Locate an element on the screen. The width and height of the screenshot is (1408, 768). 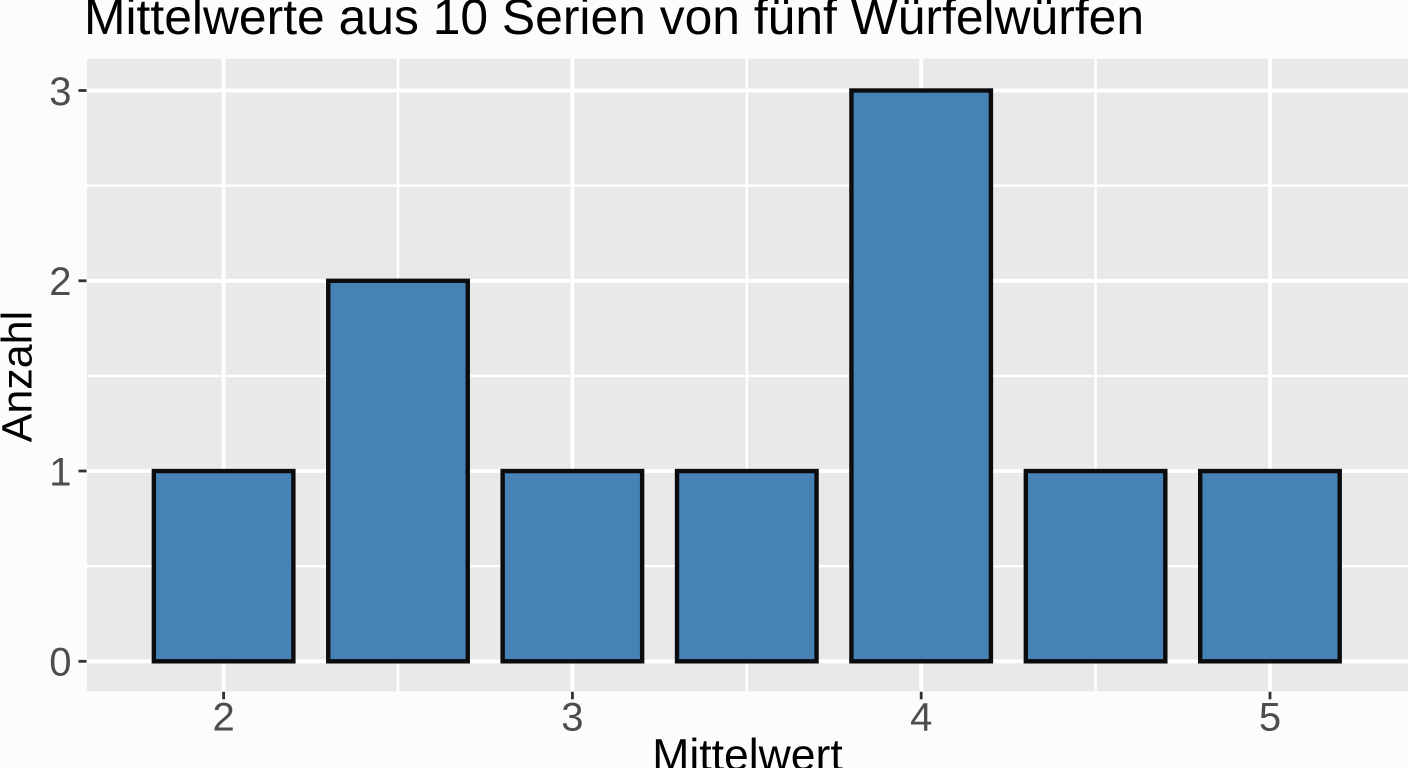
svg-text: 5 is located at coordinates (1270, 718).